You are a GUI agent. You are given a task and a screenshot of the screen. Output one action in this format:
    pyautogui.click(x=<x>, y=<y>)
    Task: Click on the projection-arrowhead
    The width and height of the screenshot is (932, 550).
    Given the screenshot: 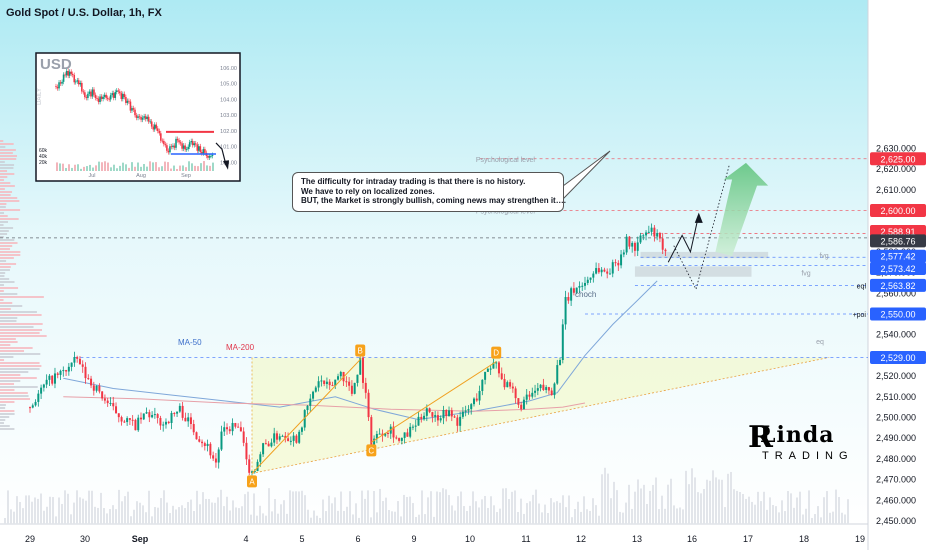 What is the action you would take?
    pyautogui.click(x=698, y=217)
    